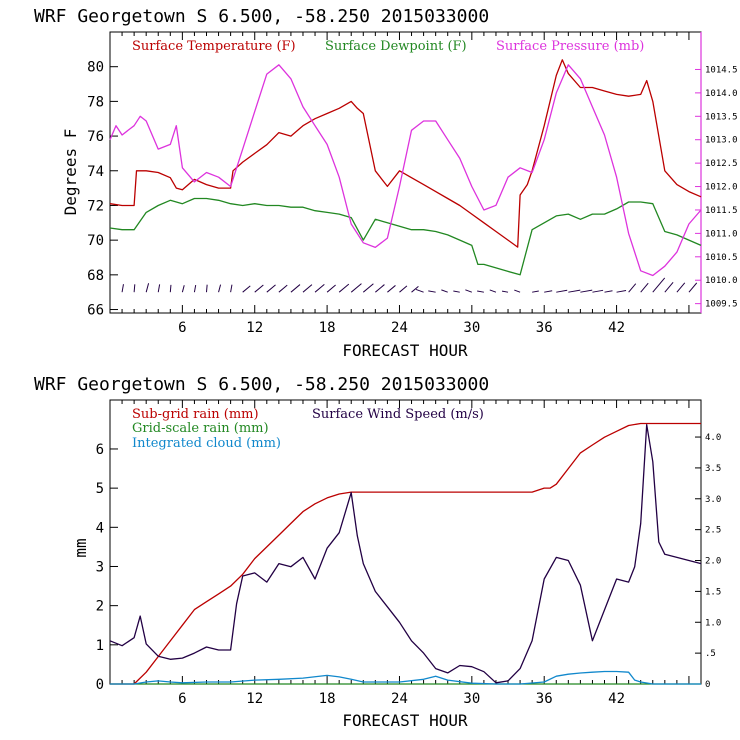 This screenshot has height=740, width=740. I want to click on y-tick-label: 4, so click(100, 528).